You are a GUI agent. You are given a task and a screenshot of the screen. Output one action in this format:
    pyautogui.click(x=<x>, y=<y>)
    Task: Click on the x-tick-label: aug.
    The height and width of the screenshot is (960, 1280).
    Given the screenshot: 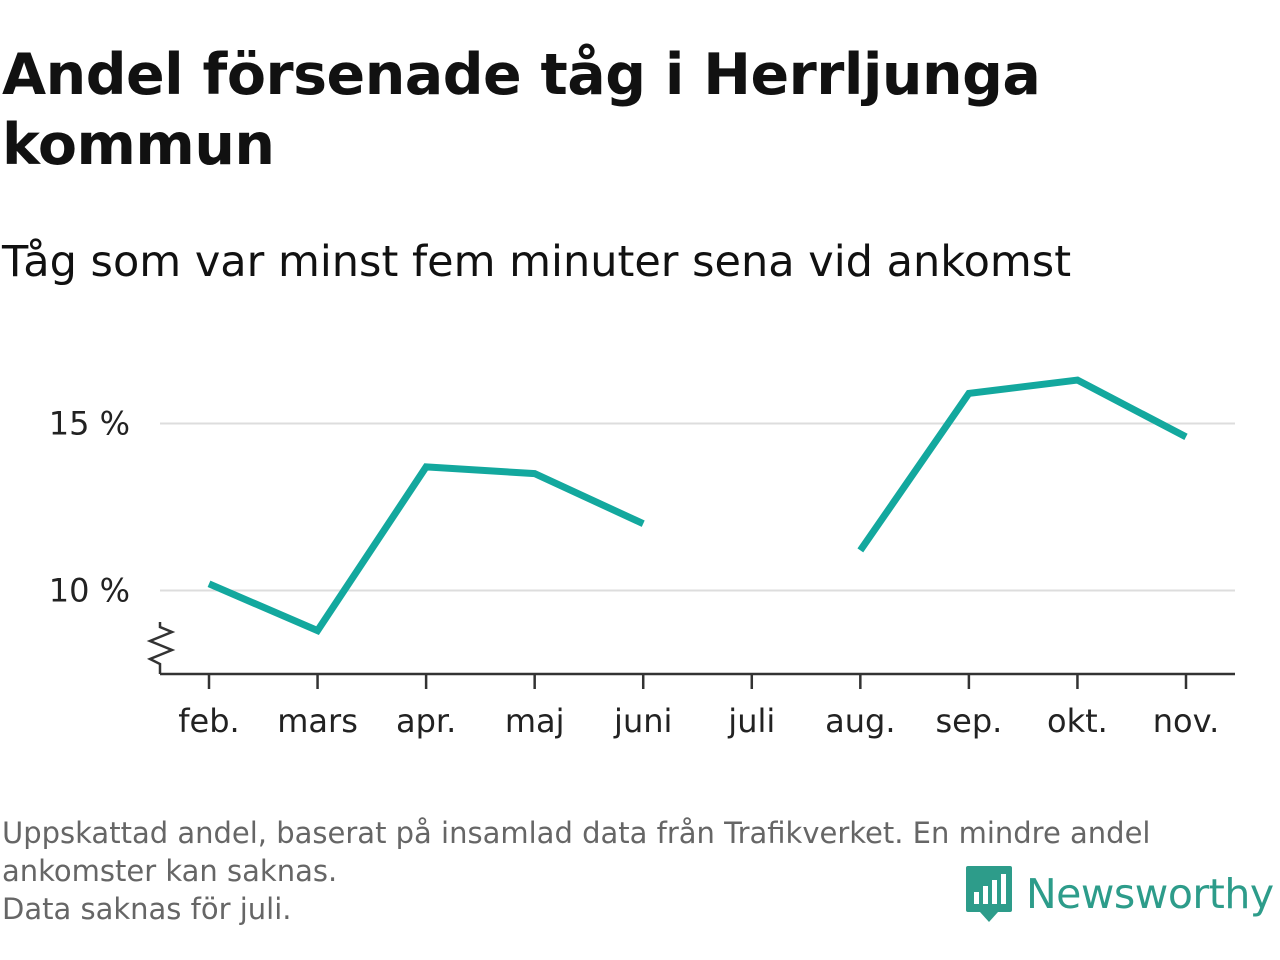 What is the action you would take?
    pyautogui.click(x=860, y=721)
    